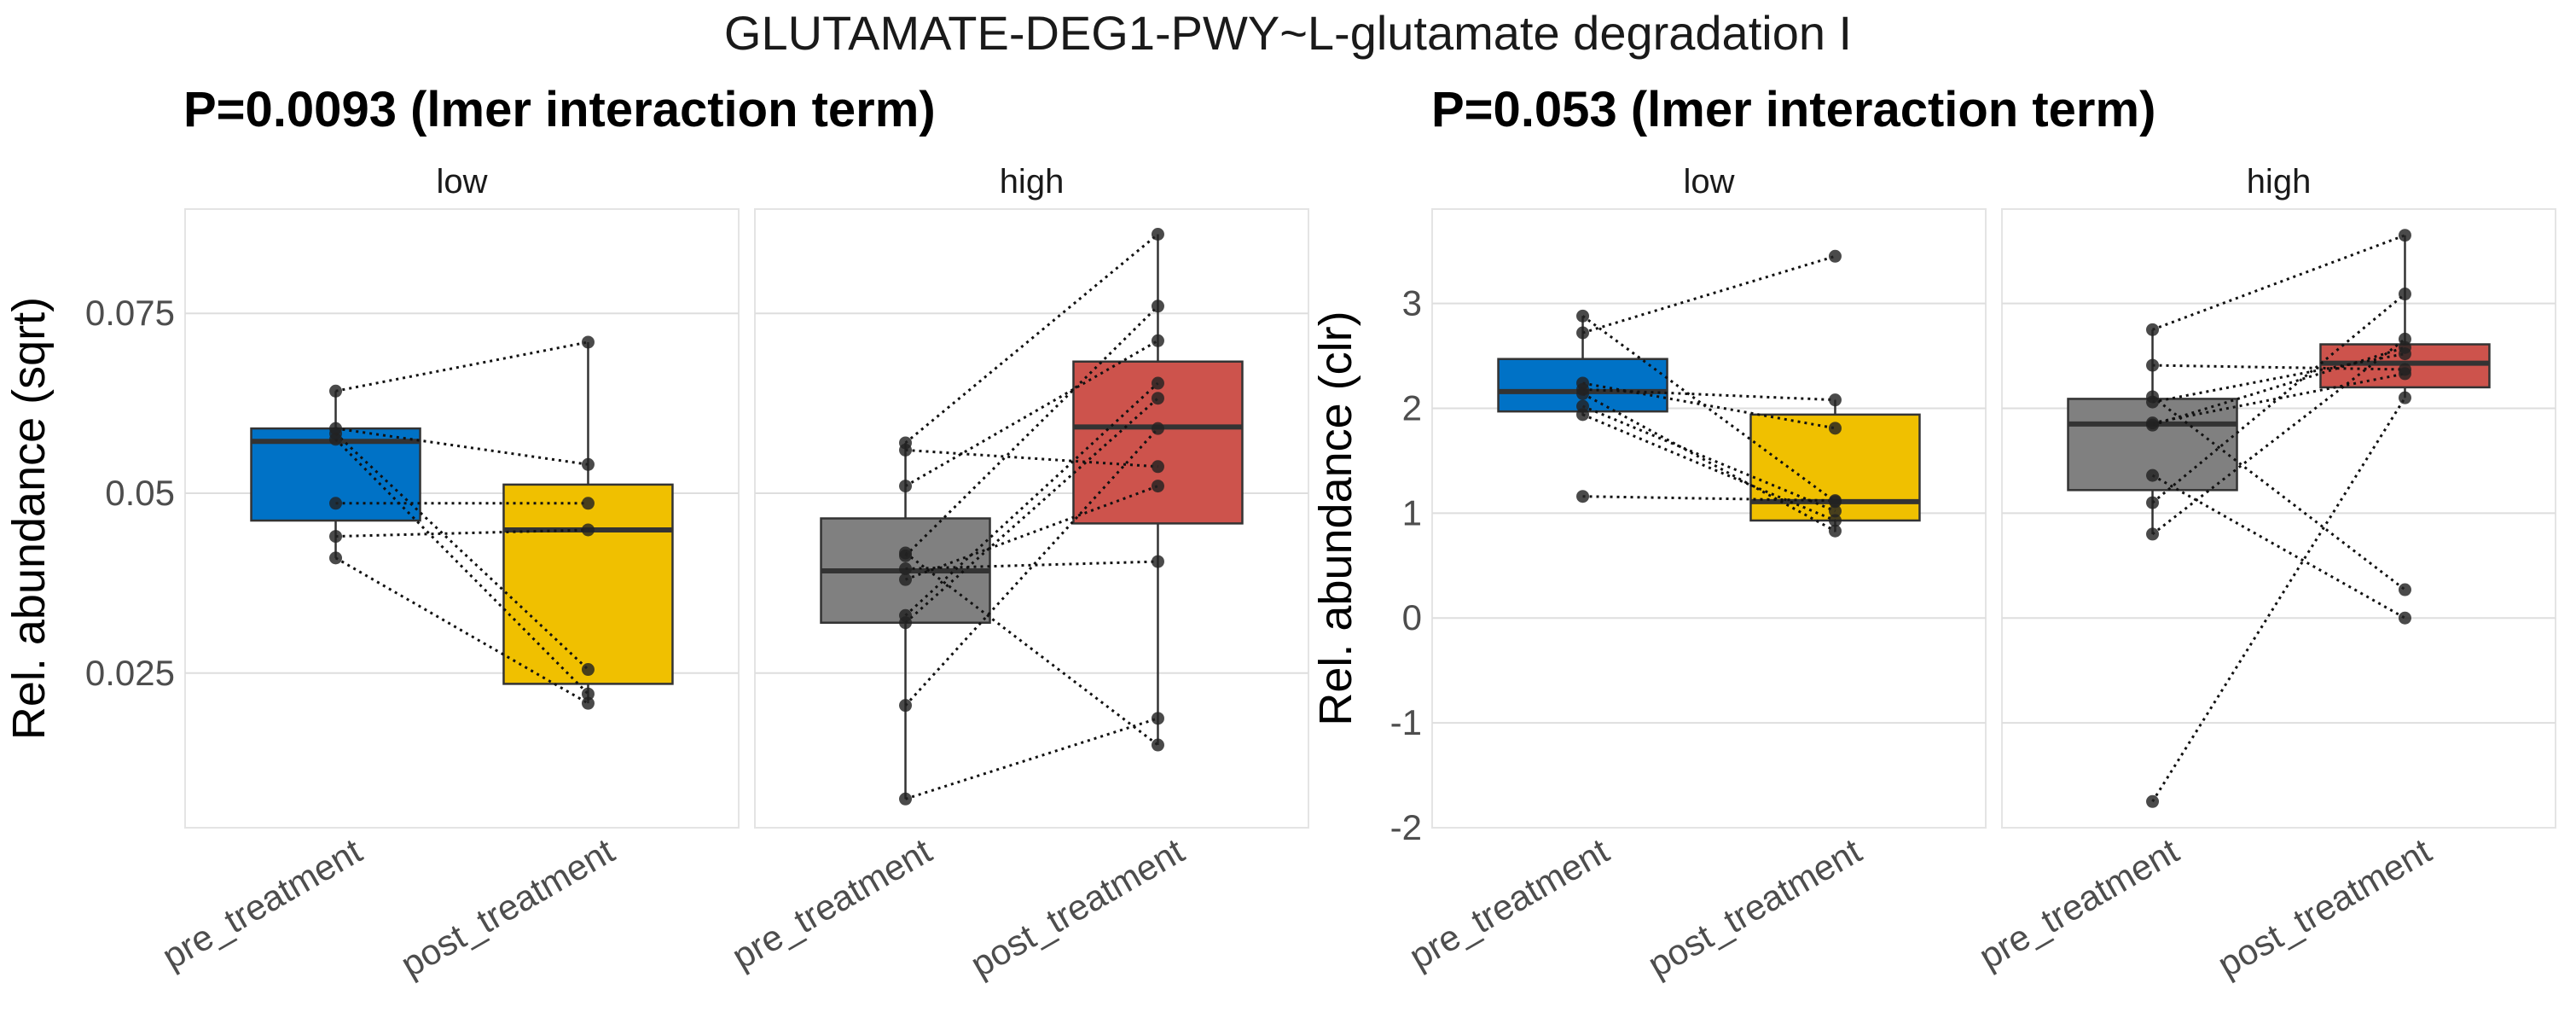 This screenshot has width=2576, height=1024. I want to click on y-tick-label: 0, so click(1412, 617).